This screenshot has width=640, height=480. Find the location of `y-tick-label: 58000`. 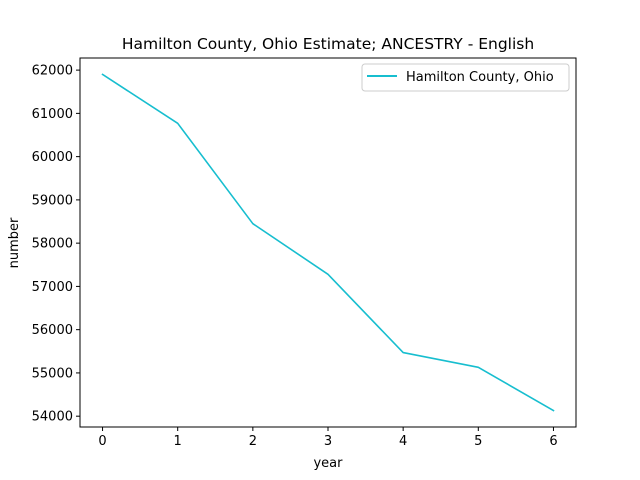

y-tick-label: 58000 is located at coordinates (52, 244).